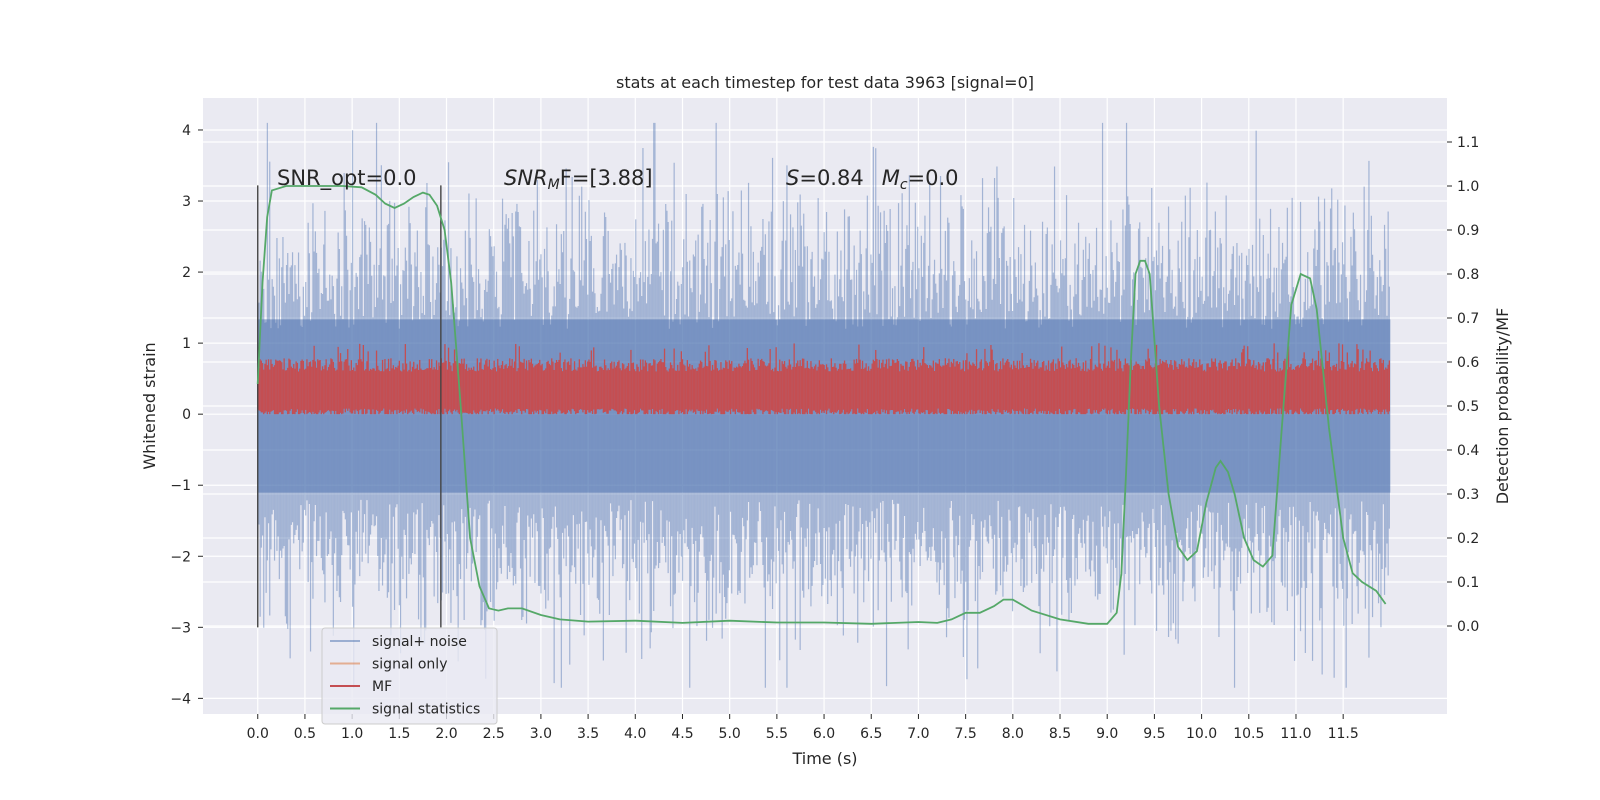 The height and width of the screenshot is (800, 1600). I want to click on y2-tick-label: 0.7, so click(1468, 319).